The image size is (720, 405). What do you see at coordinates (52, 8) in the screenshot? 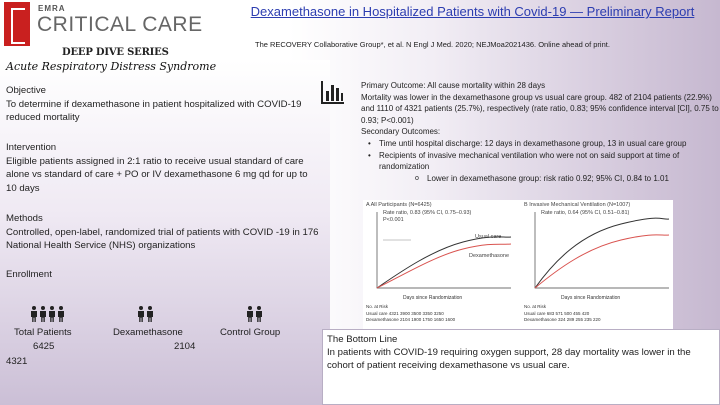
I see `logo-org: EMRA` at bounding box center [52, 8].